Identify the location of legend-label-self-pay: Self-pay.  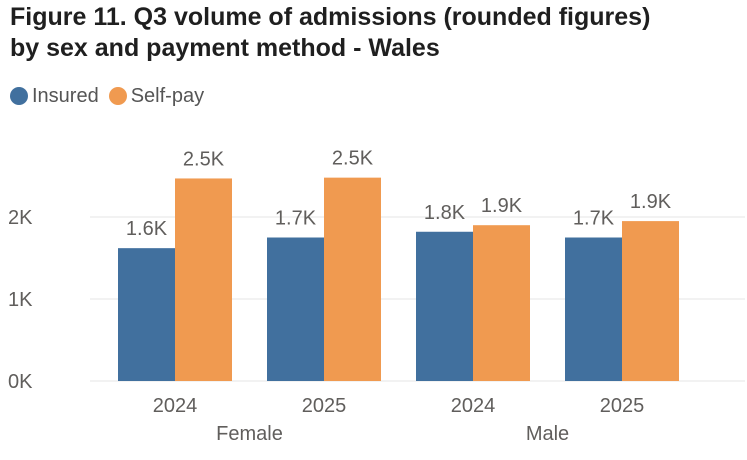
(167, 95).